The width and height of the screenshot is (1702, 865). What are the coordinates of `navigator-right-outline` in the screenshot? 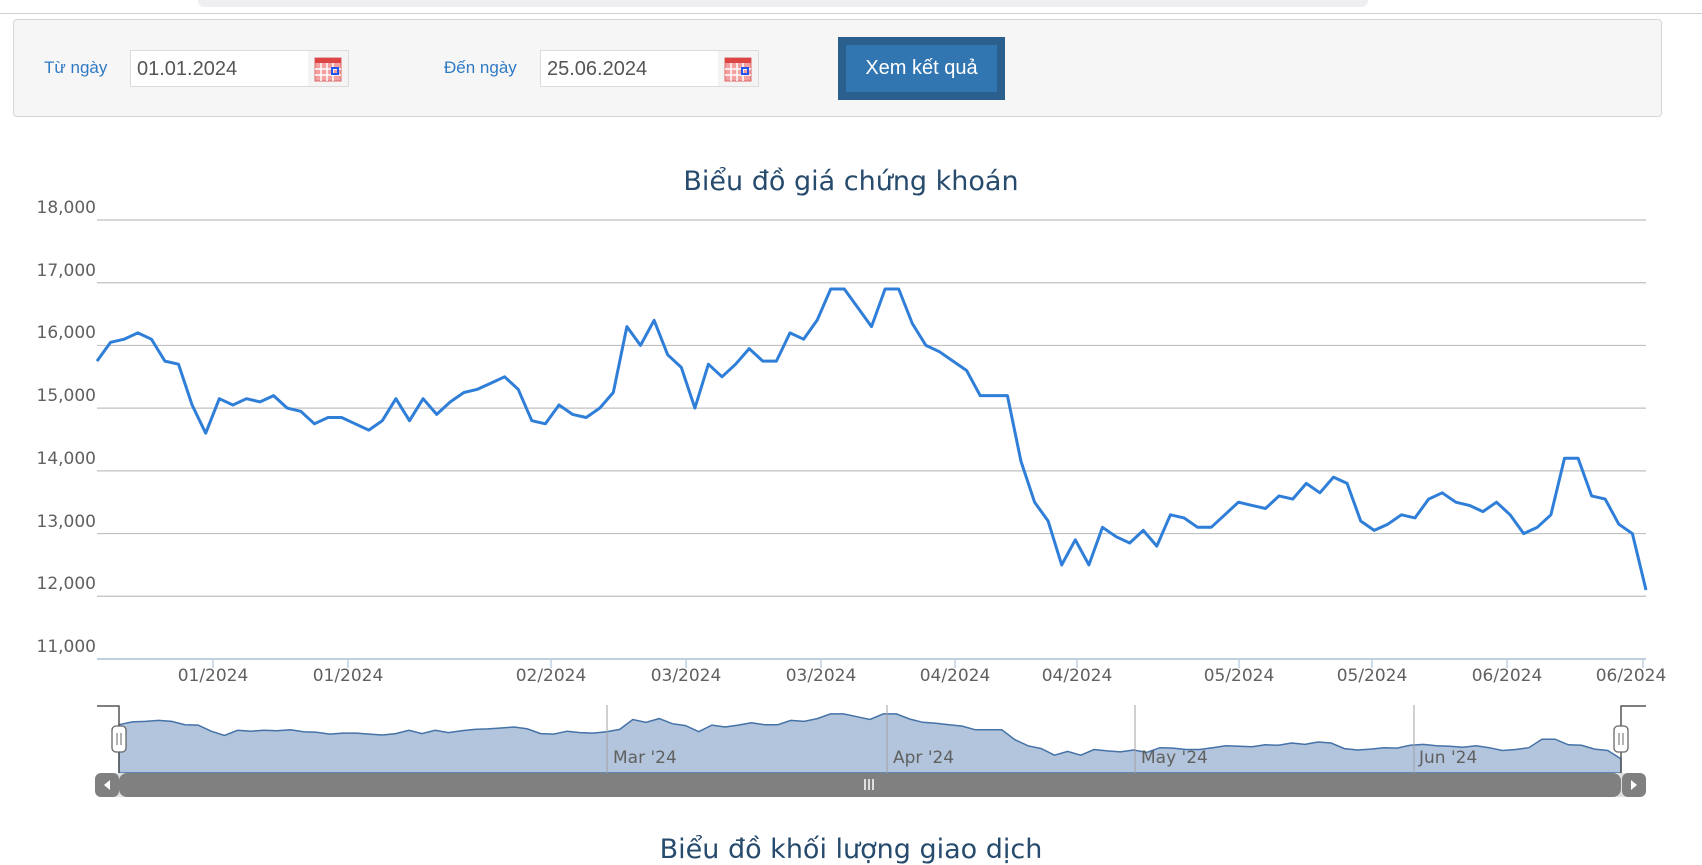 It's located at (1633, 742).